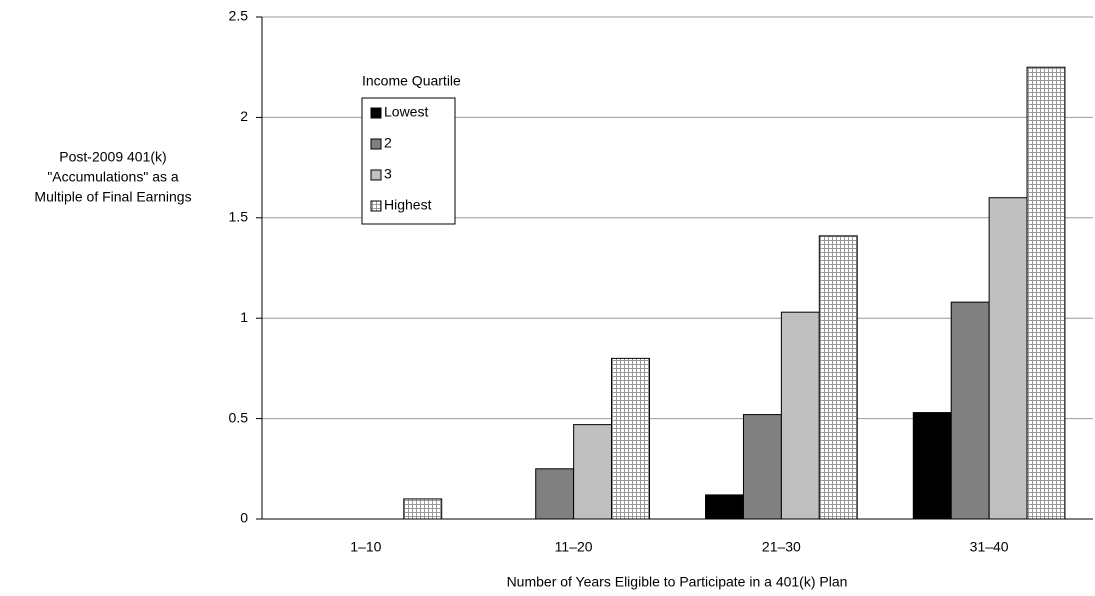 This screenshot has width=1095, height=596. What do you see at coordinates (406, 112) in the screenshot?
I see `legend-label: Lowest` at bounding box center [406, 112].